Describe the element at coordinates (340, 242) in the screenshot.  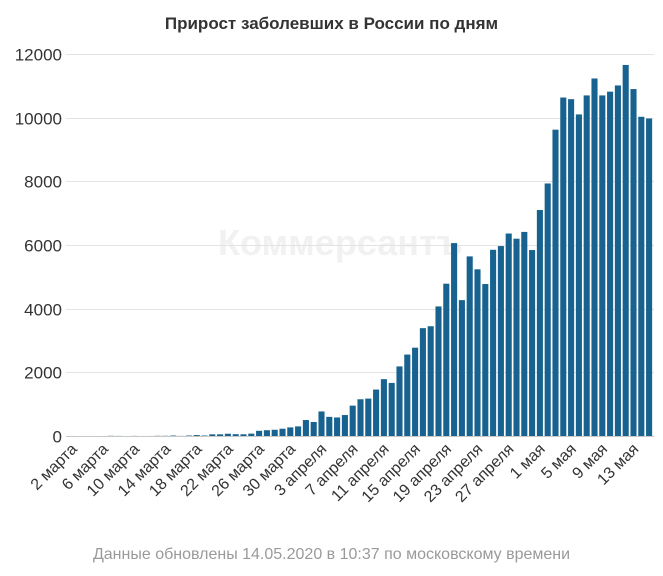
I see `watermark: Коммерсантъ` at that location.